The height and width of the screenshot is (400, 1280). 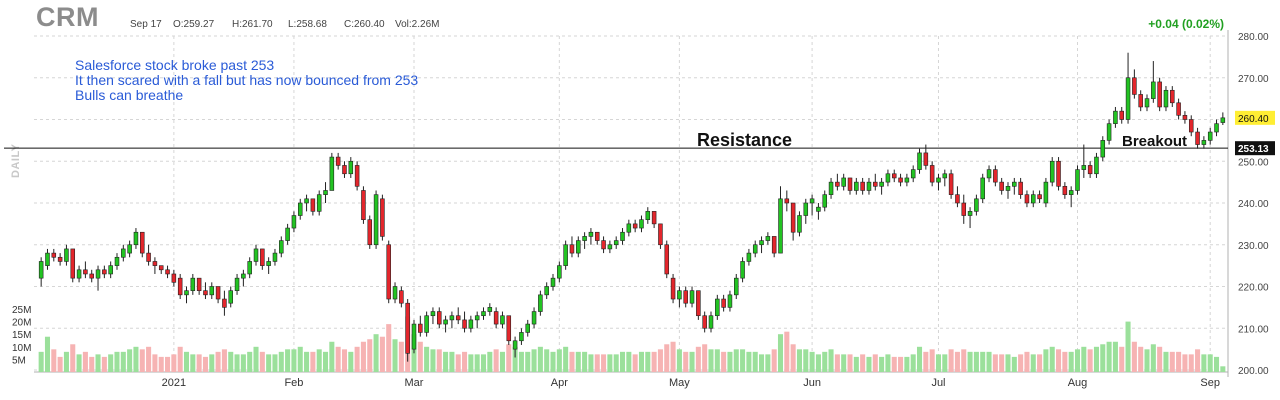 I want to click on x-tick-label: Aug, so click(x=1078, y=383).